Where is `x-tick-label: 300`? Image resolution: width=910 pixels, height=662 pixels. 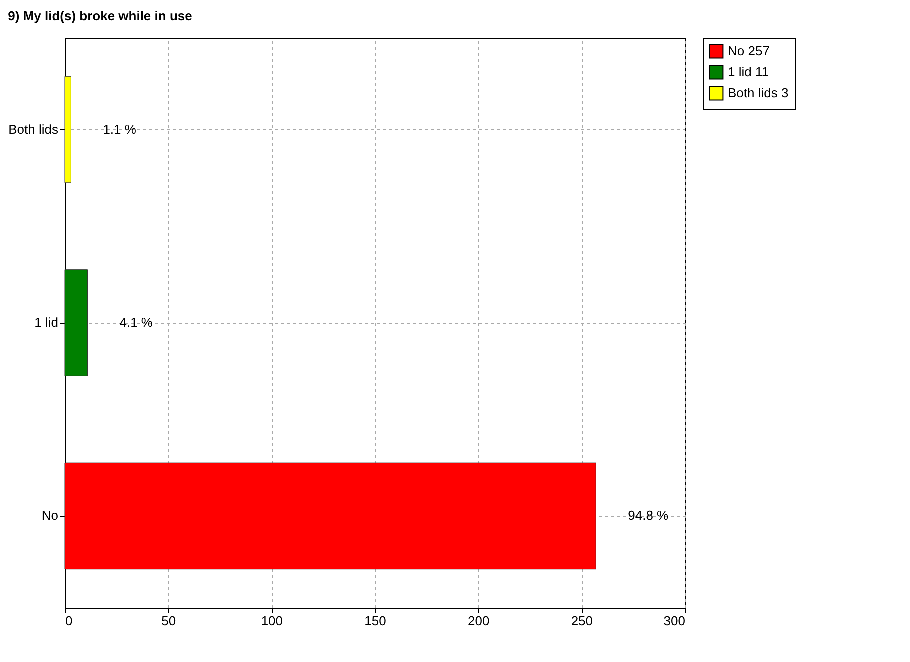
x-tick-label: 300 is located at coordinates (675, 621).